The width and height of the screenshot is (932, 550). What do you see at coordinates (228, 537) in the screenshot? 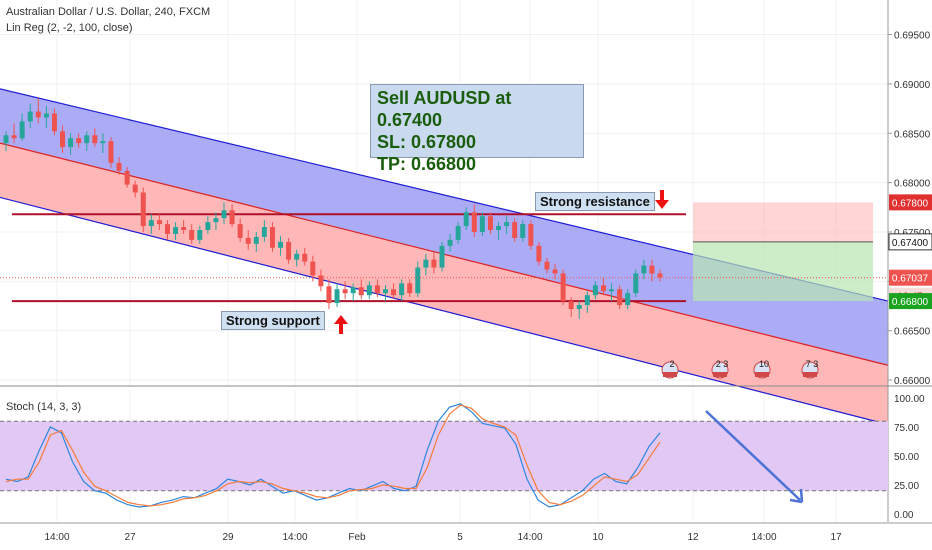
I see `time-tick-label: 29` at bounding box center [228, 537].